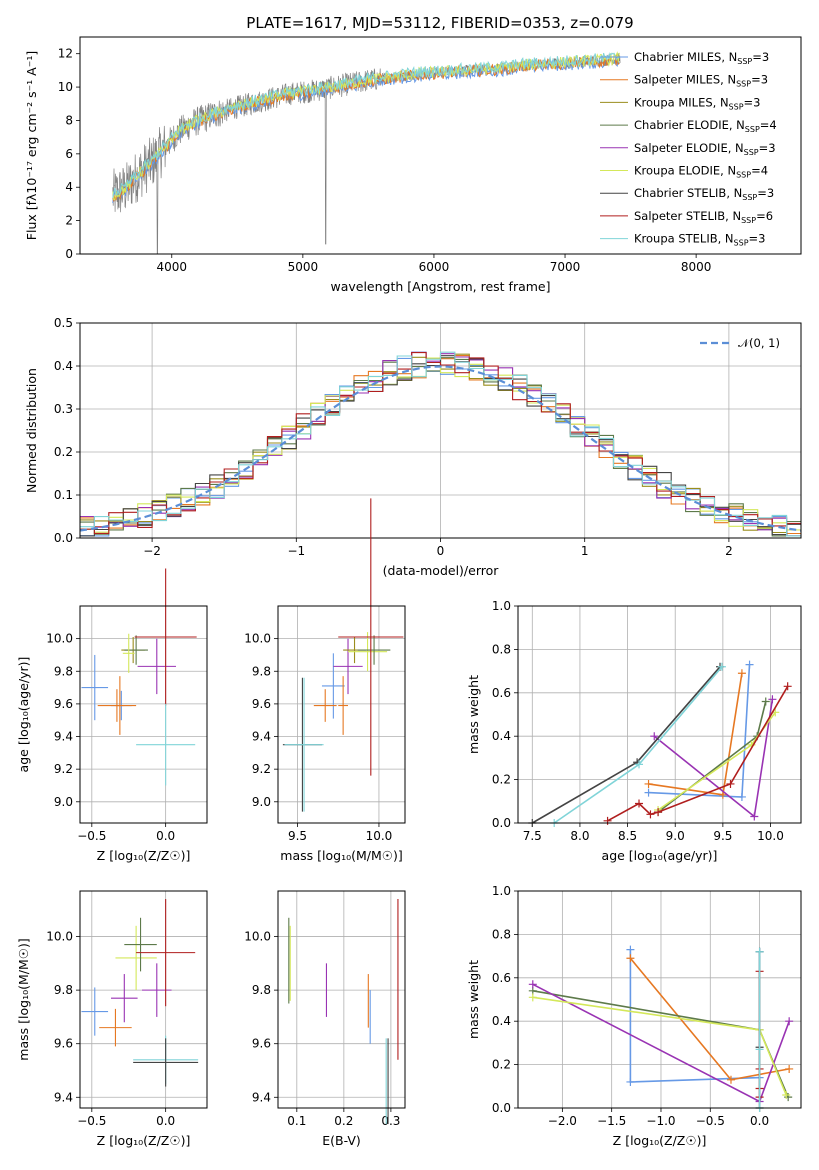  Describe the element at coordinates (660, 1140) in the screenshot. I see `x-axis-label: Z [log₁₀(Z/Z☉)]` at that location.